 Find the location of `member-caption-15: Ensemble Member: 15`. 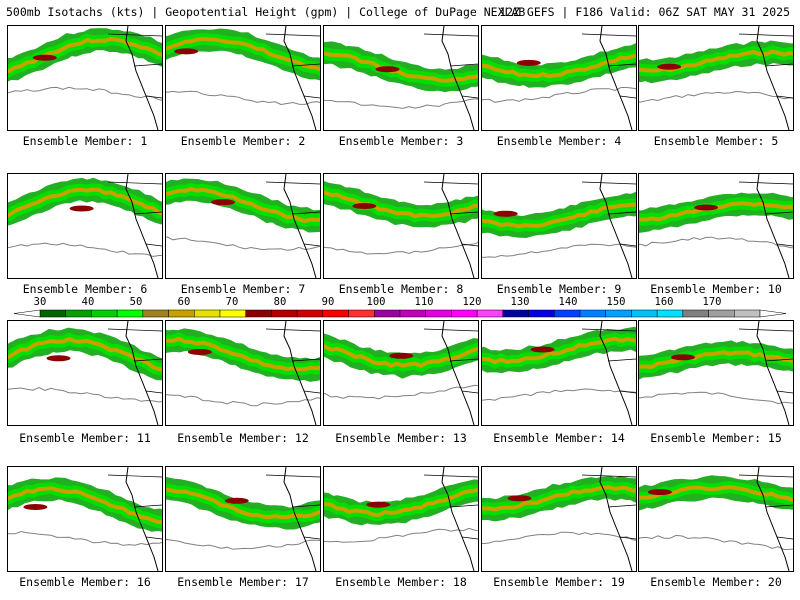

member-caption-15: Ensemble Member: 15 is located at coordinates (716, 438).